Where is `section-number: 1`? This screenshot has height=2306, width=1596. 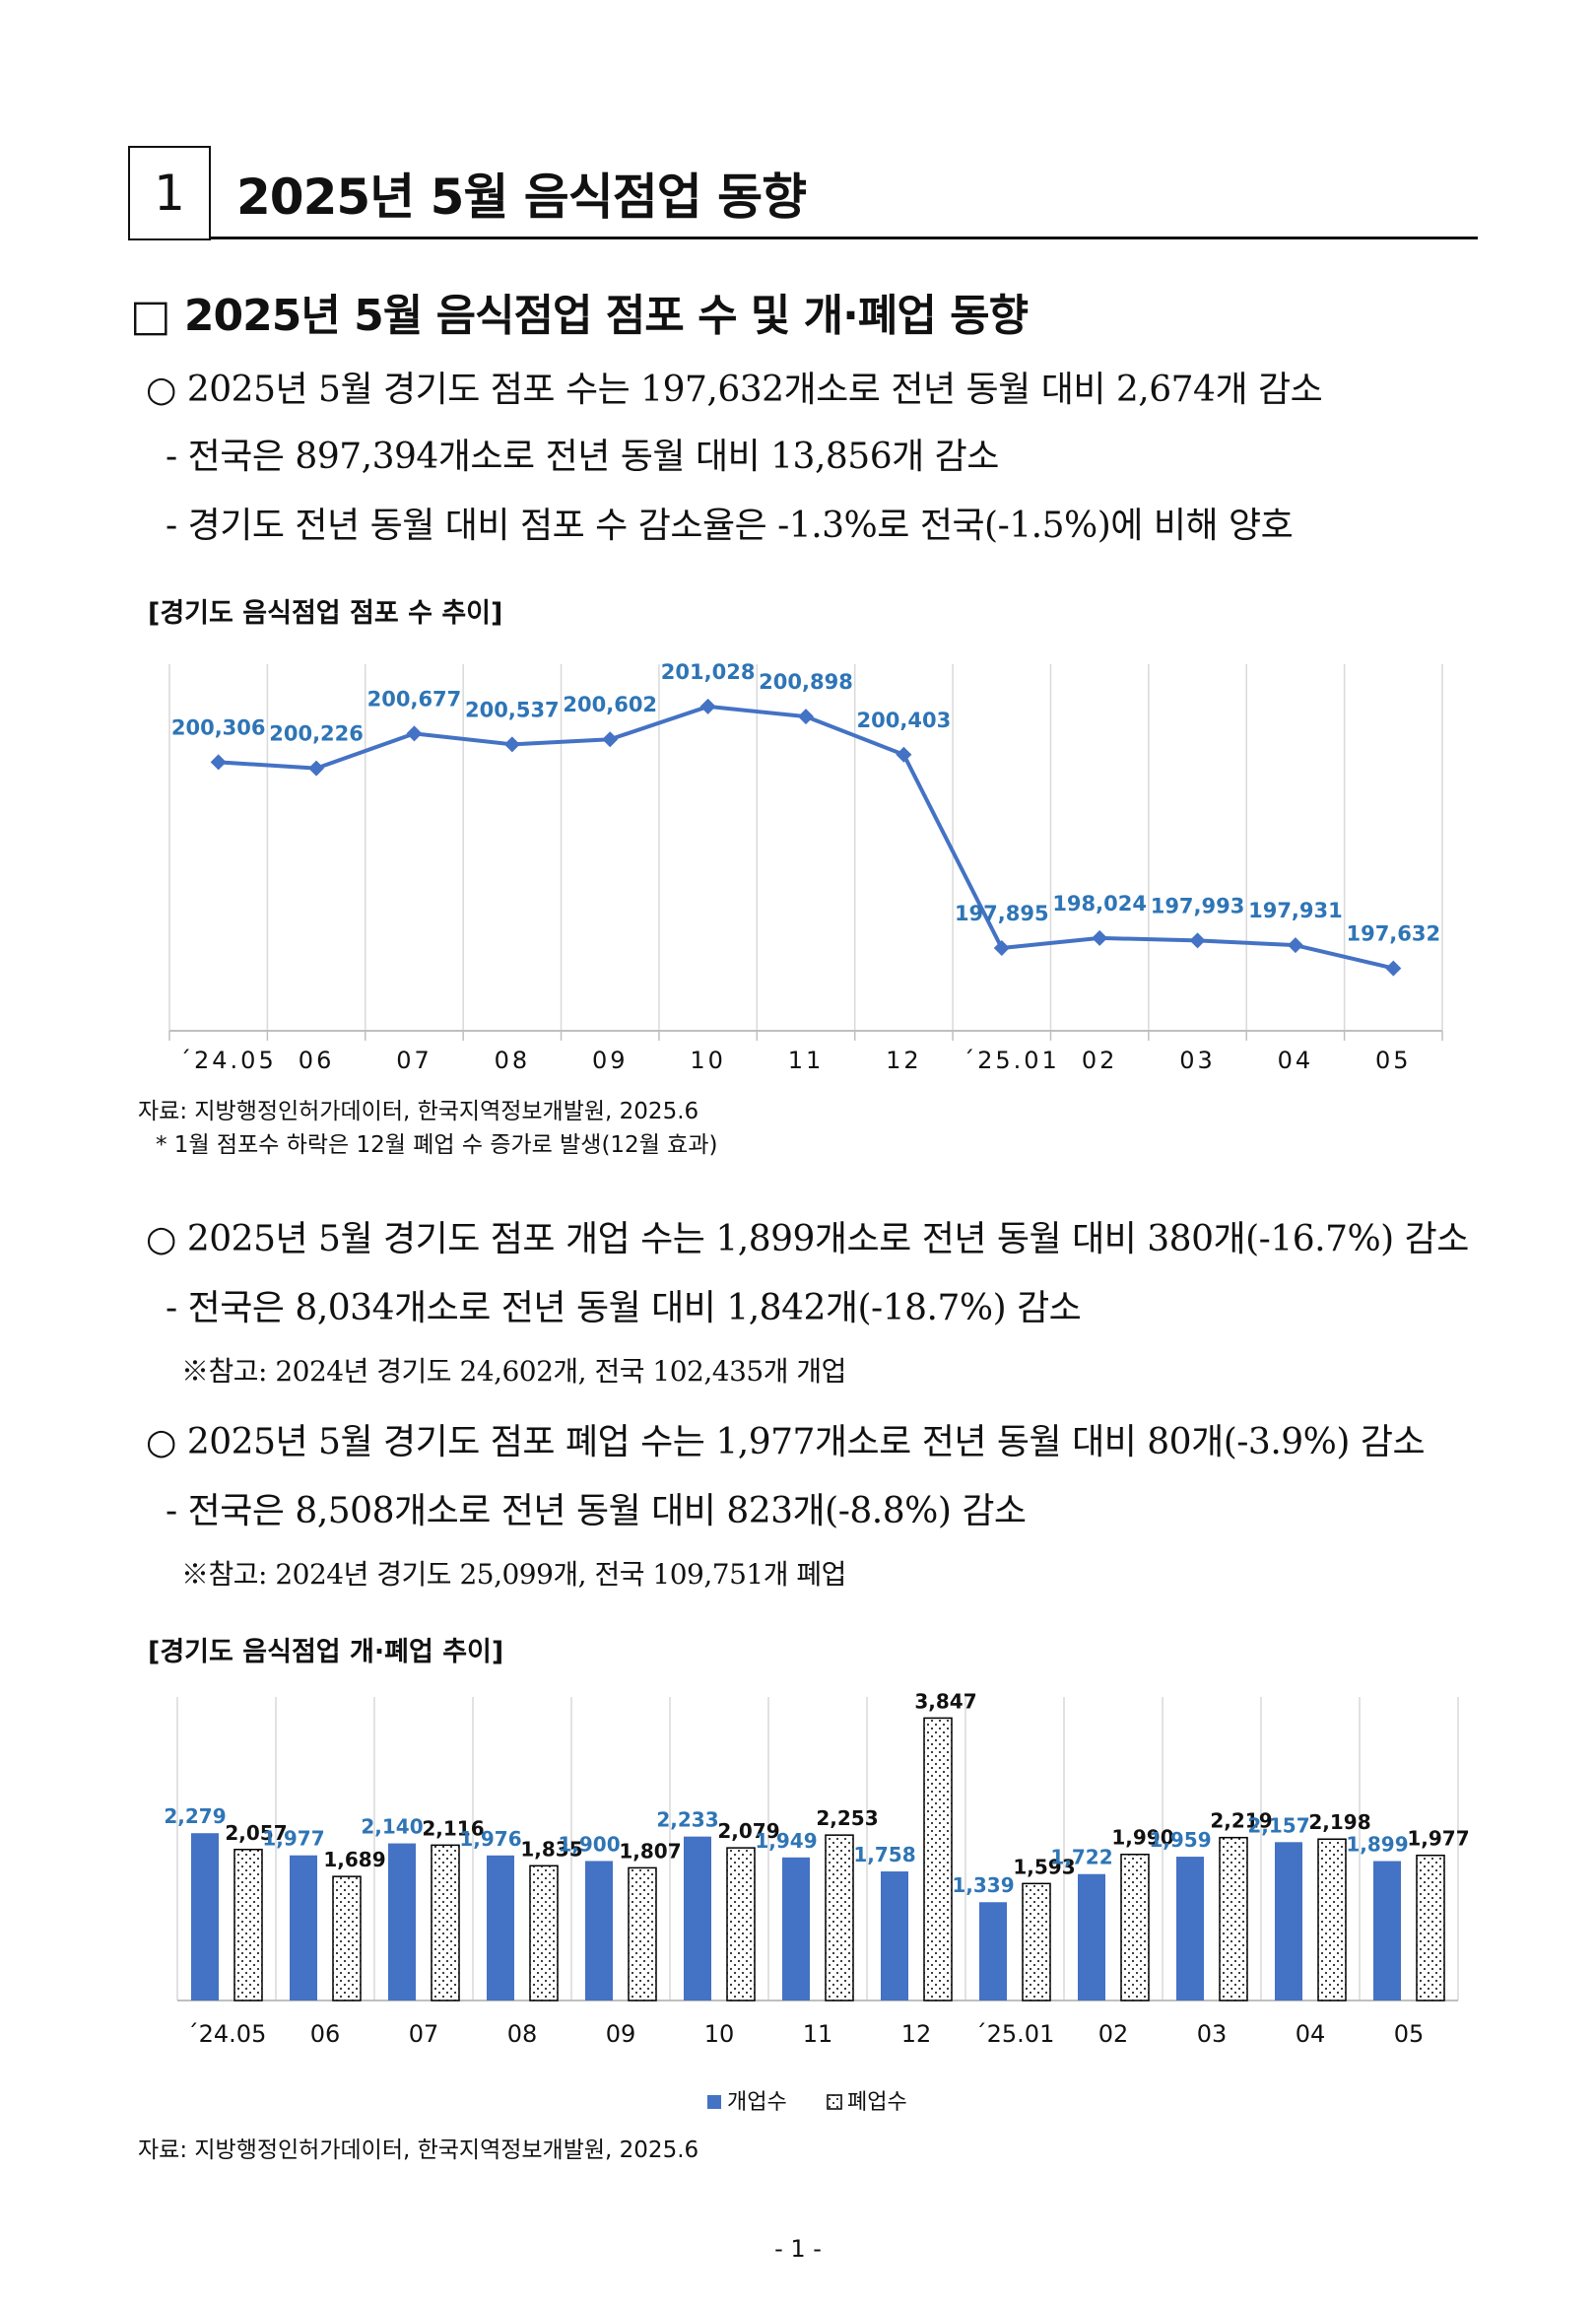
section-number: 1 is located at coordinates (170, 194).